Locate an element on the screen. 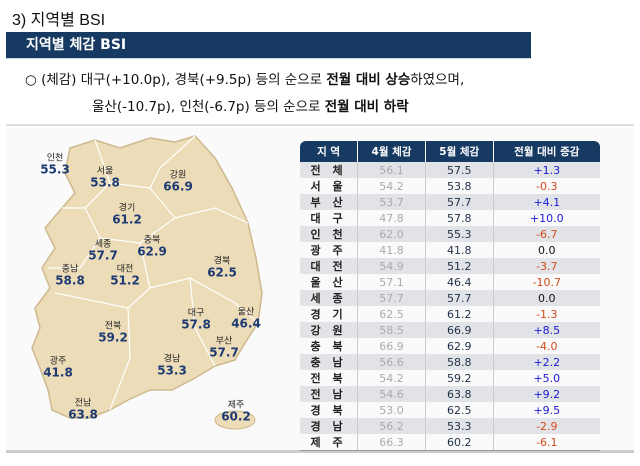 This screenshot has height=466, width=640. may-cell: 63.8 is located at coordinates (459, 394).